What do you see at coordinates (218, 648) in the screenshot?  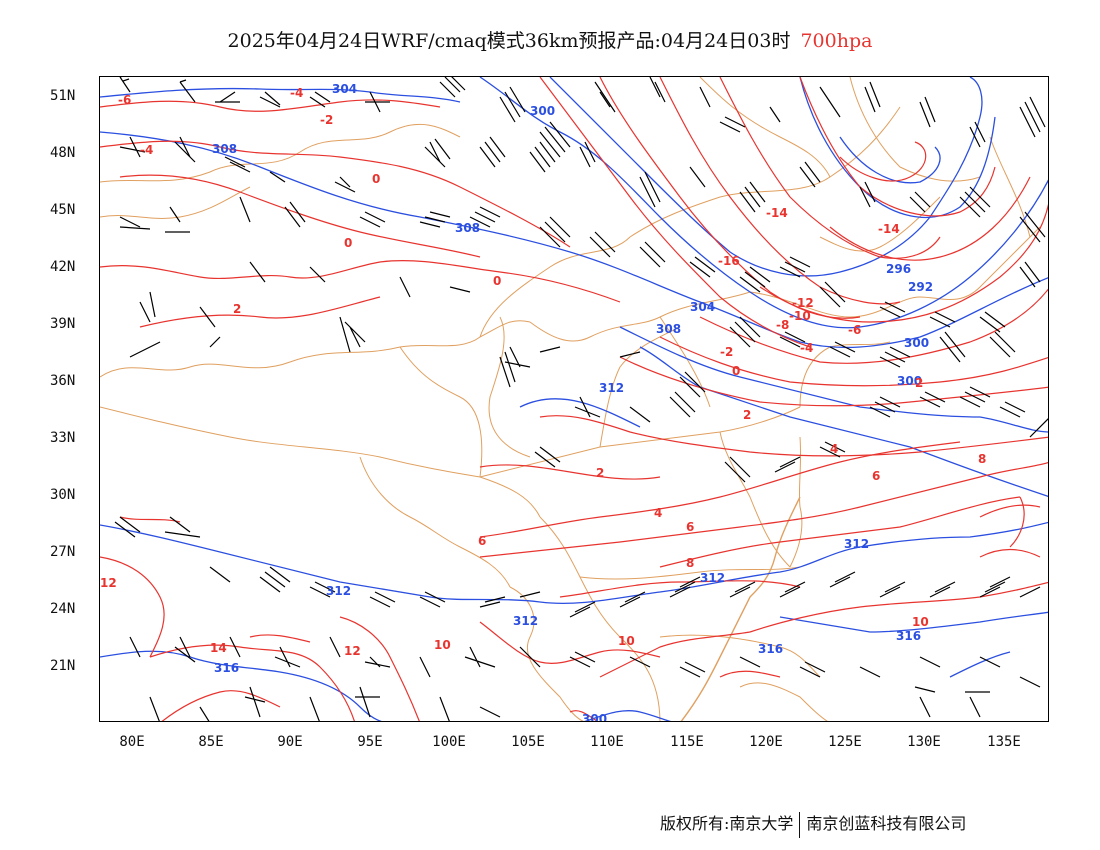 I see `temperature-label: 14` at bounding box center [218, 648].